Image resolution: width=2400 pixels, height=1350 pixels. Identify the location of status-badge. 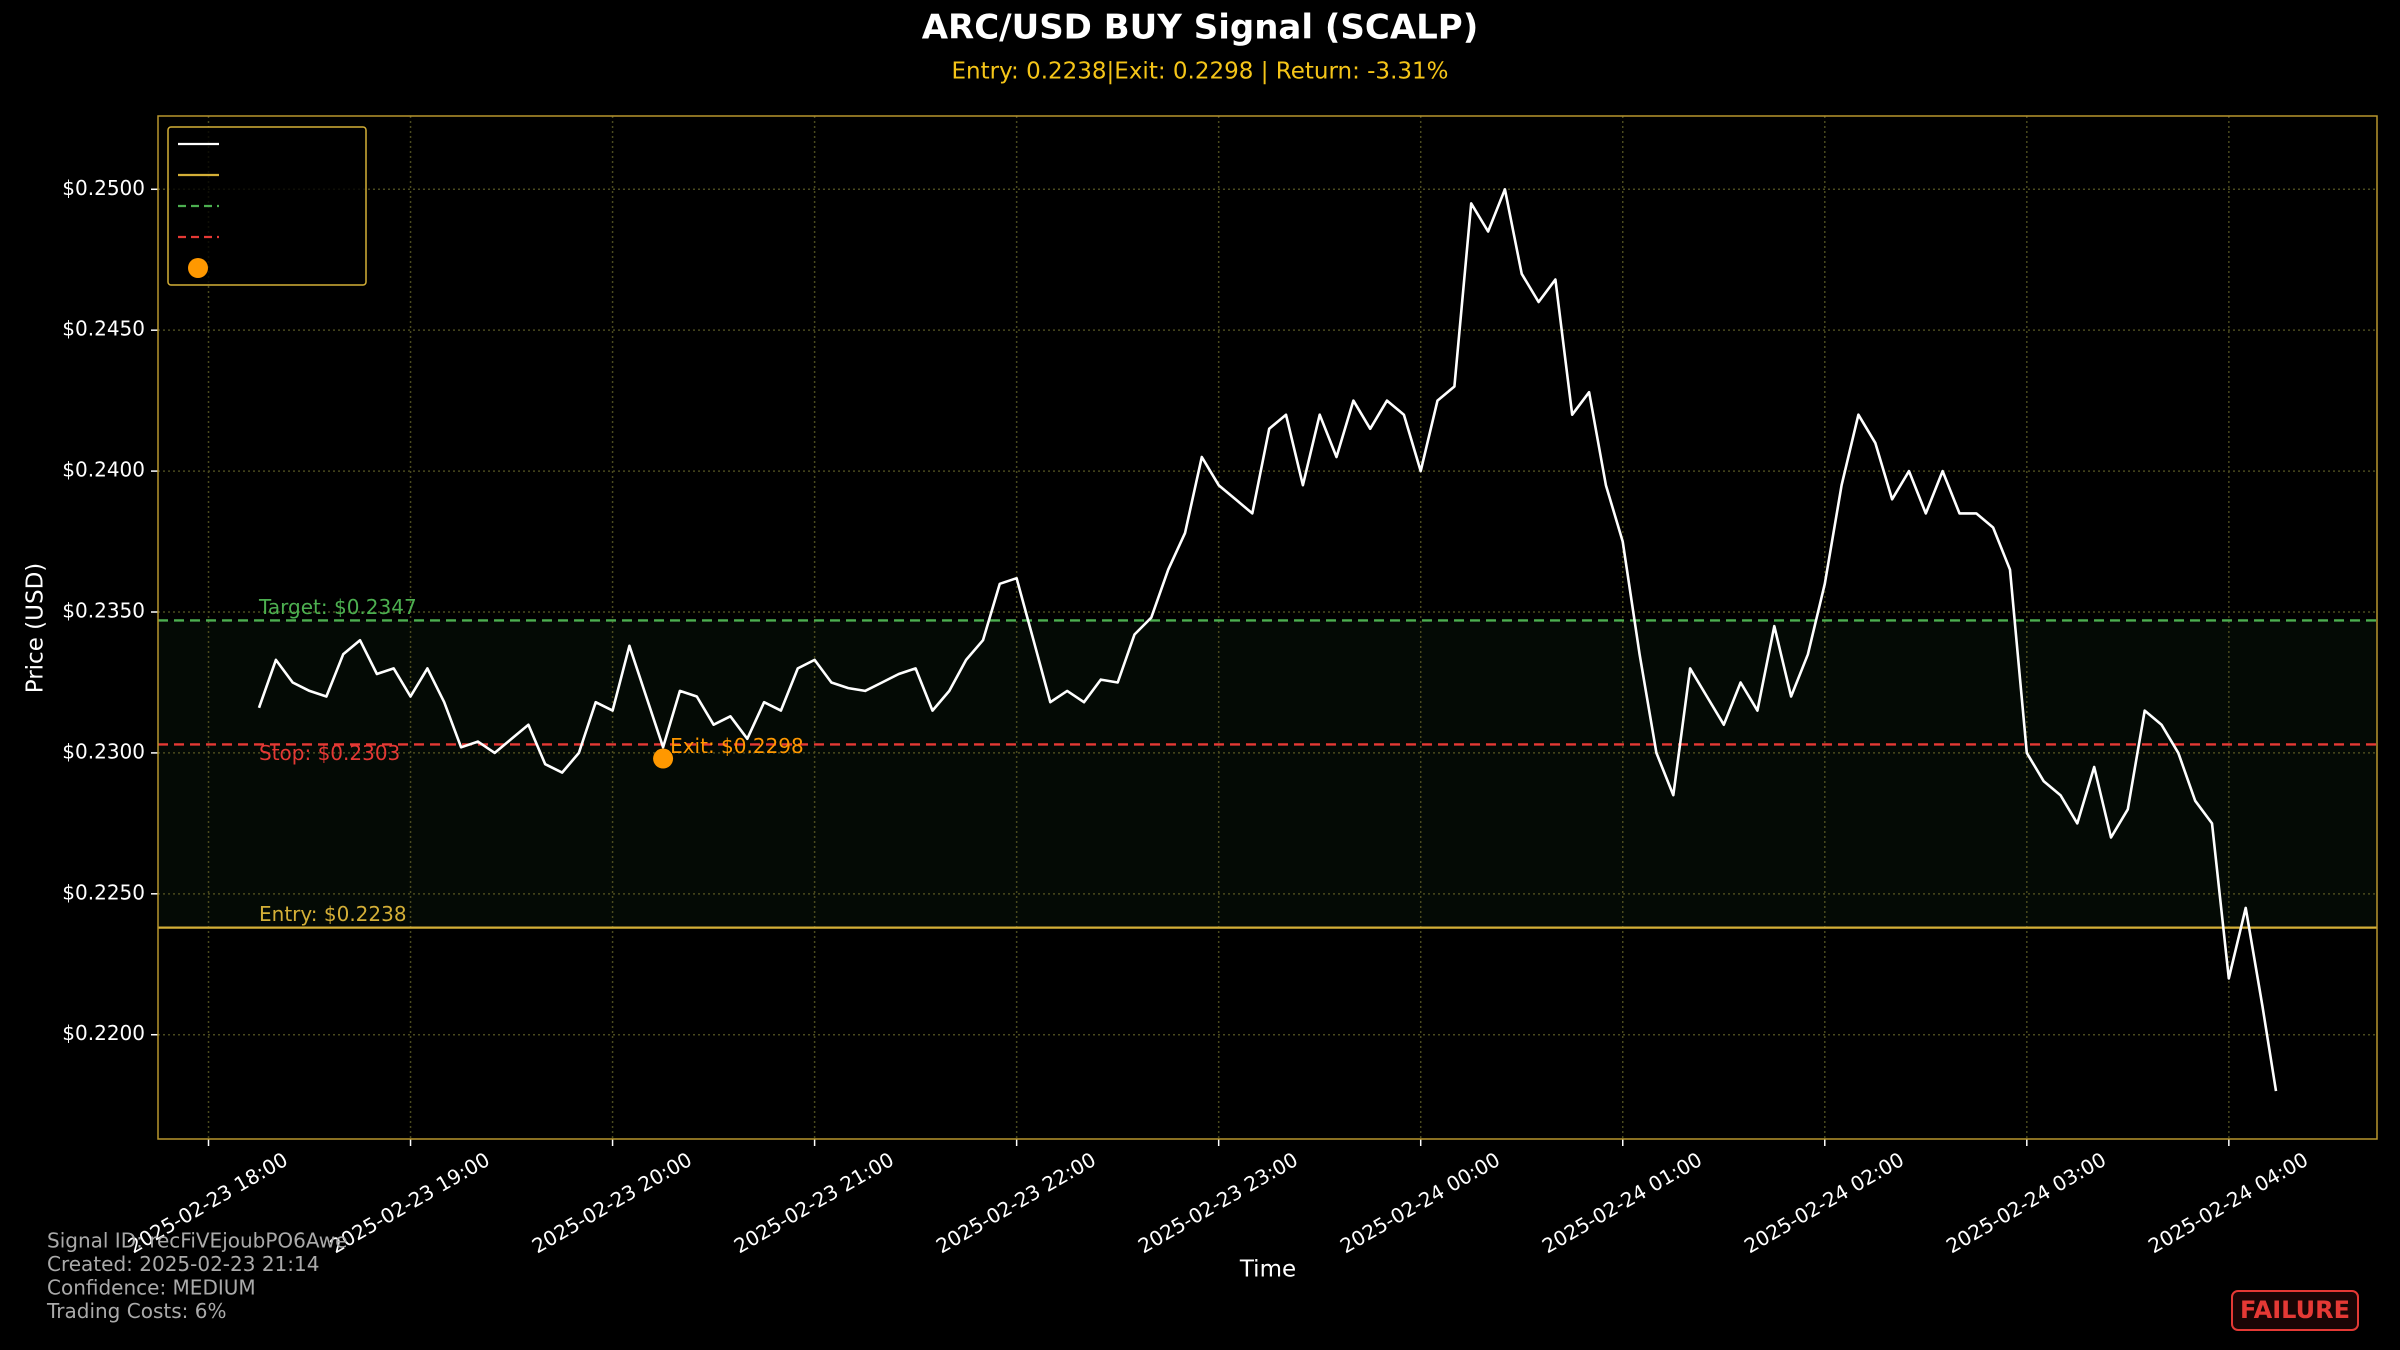
(2295, 1310).